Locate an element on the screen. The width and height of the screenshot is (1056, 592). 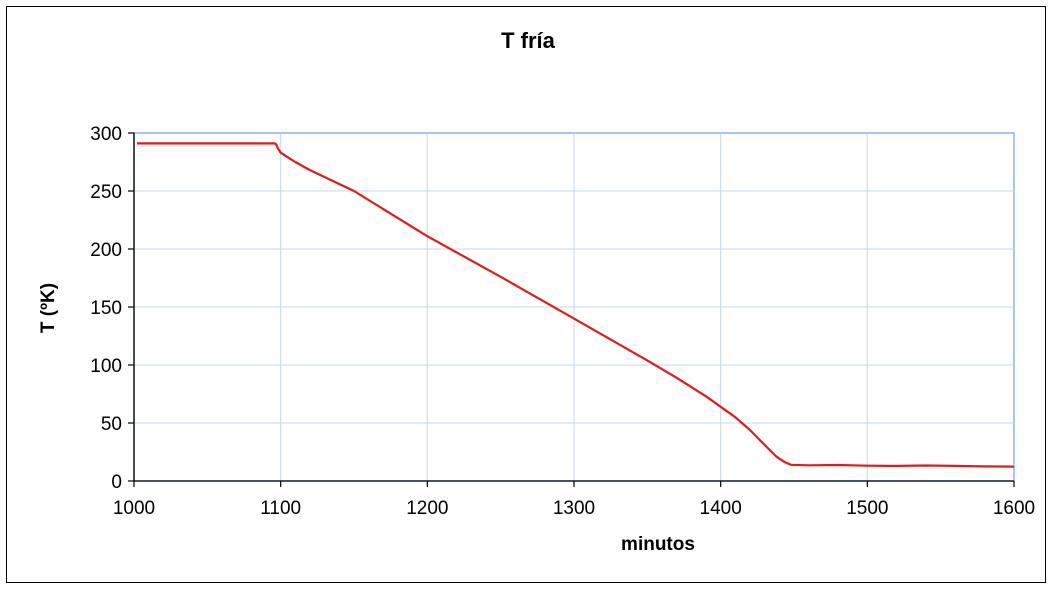
y-tick-label: 100 is located at coordinates (106, 366).